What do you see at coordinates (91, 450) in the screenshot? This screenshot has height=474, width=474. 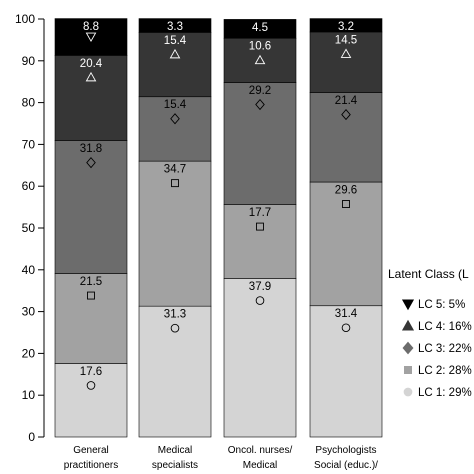 I see `category-label: General` at bounding box center [91, 450].